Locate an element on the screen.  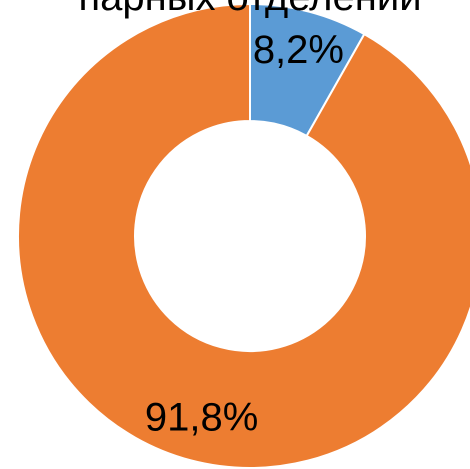
chart-title: парных отделений is located at coordinates (249, 9).